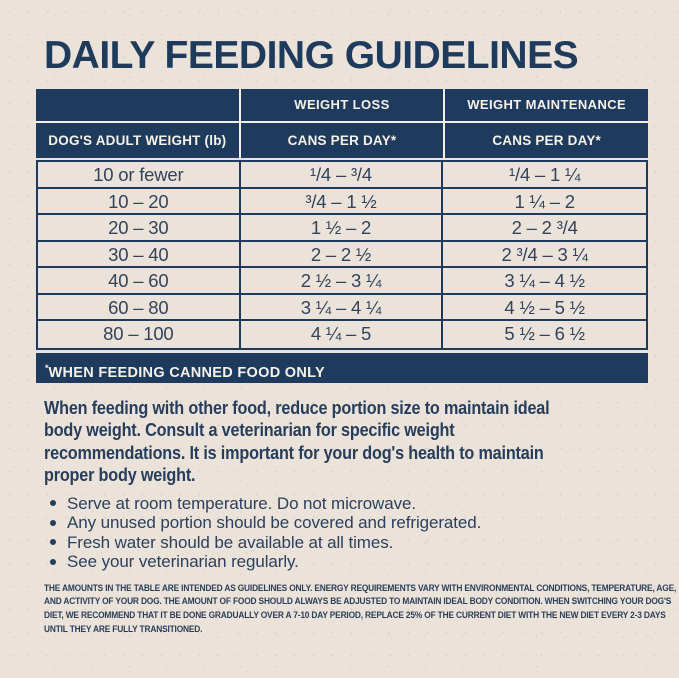  What do you see at coordinates (139, 306) in the screenshot?
I see `cell-weight: 60 – 80` at bounding box center [139, 306].